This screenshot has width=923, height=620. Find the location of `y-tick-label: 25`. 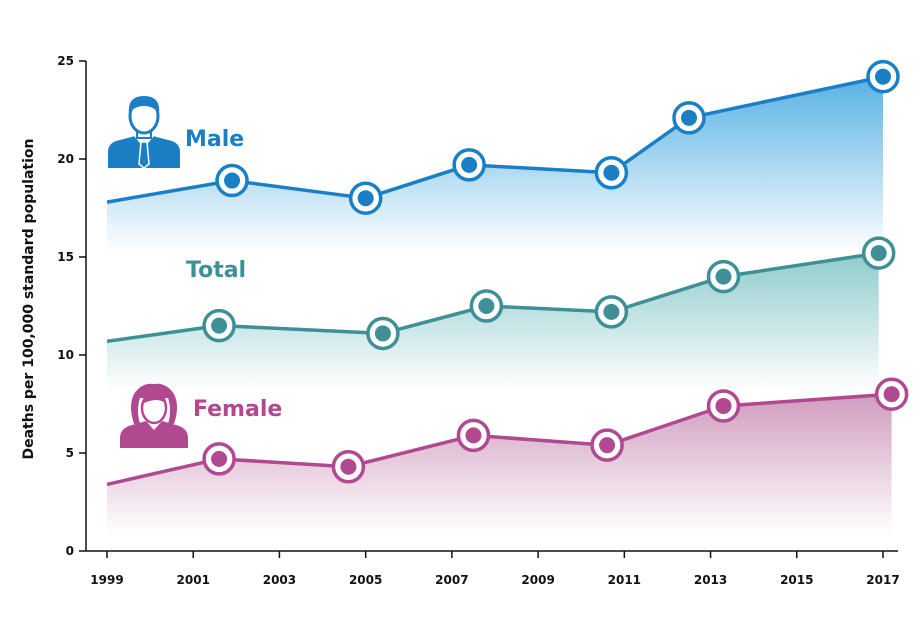

y-tick-label: 25 is located at coordinates (65, 61).